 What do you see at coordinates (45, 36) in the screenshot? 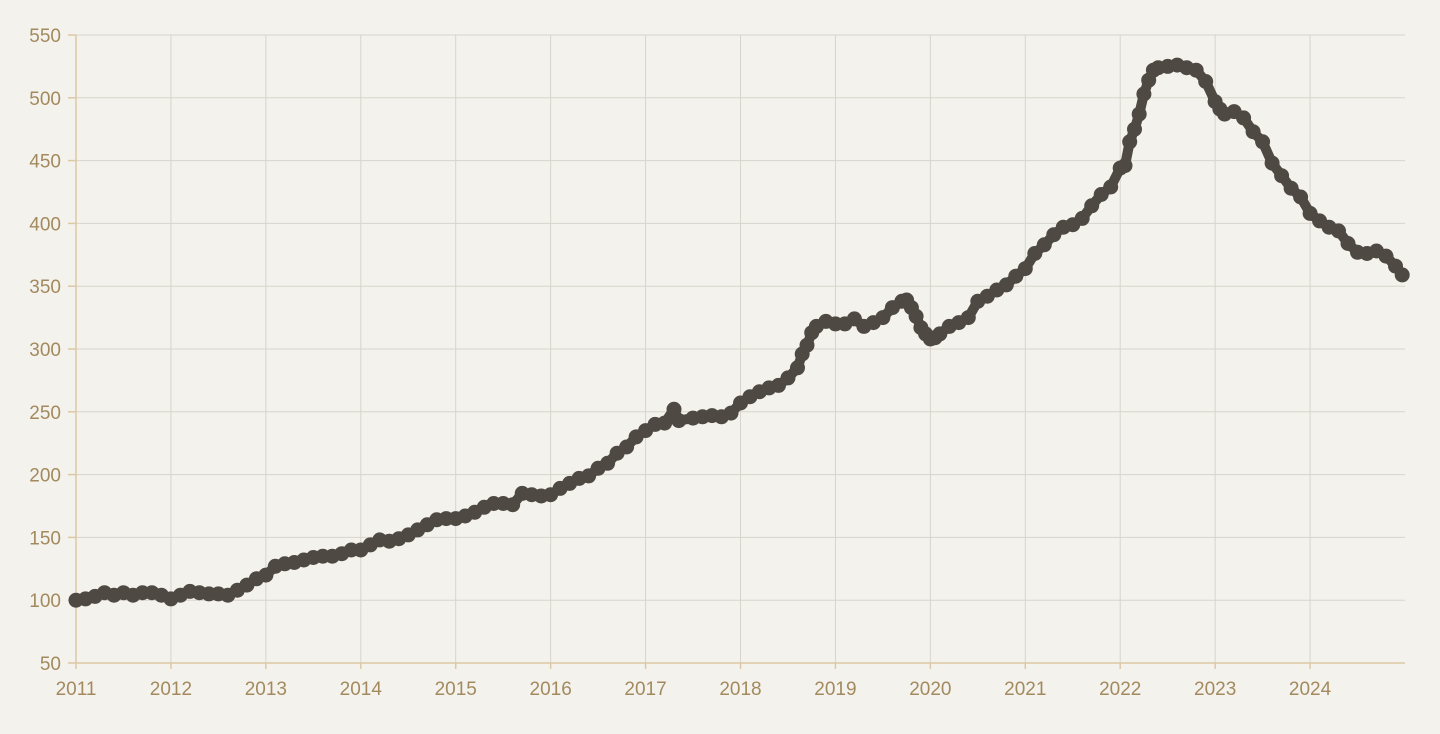
I see `y-tick-label: 550` at bounding box center [45, 36].